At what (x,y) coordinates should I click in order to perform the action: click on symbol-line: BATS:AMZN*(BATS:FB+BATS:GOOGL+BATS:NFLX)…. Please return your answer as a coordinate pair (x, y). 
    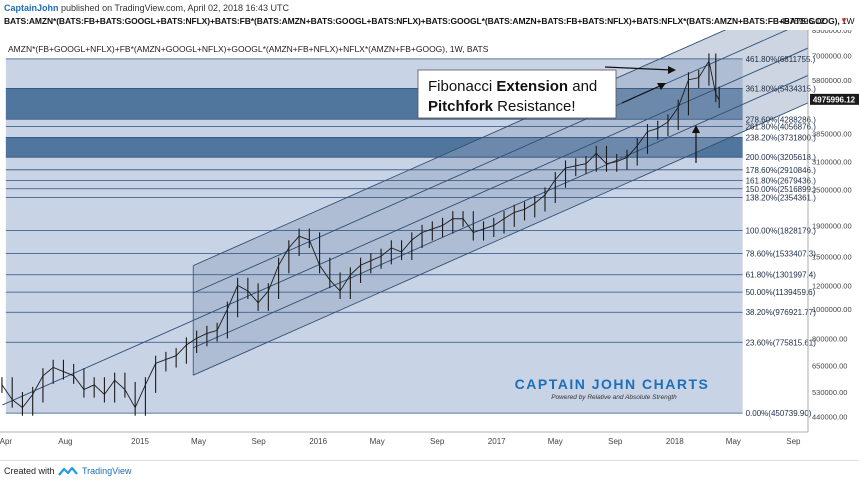
    Looking at the image, I should click on (429, 21).